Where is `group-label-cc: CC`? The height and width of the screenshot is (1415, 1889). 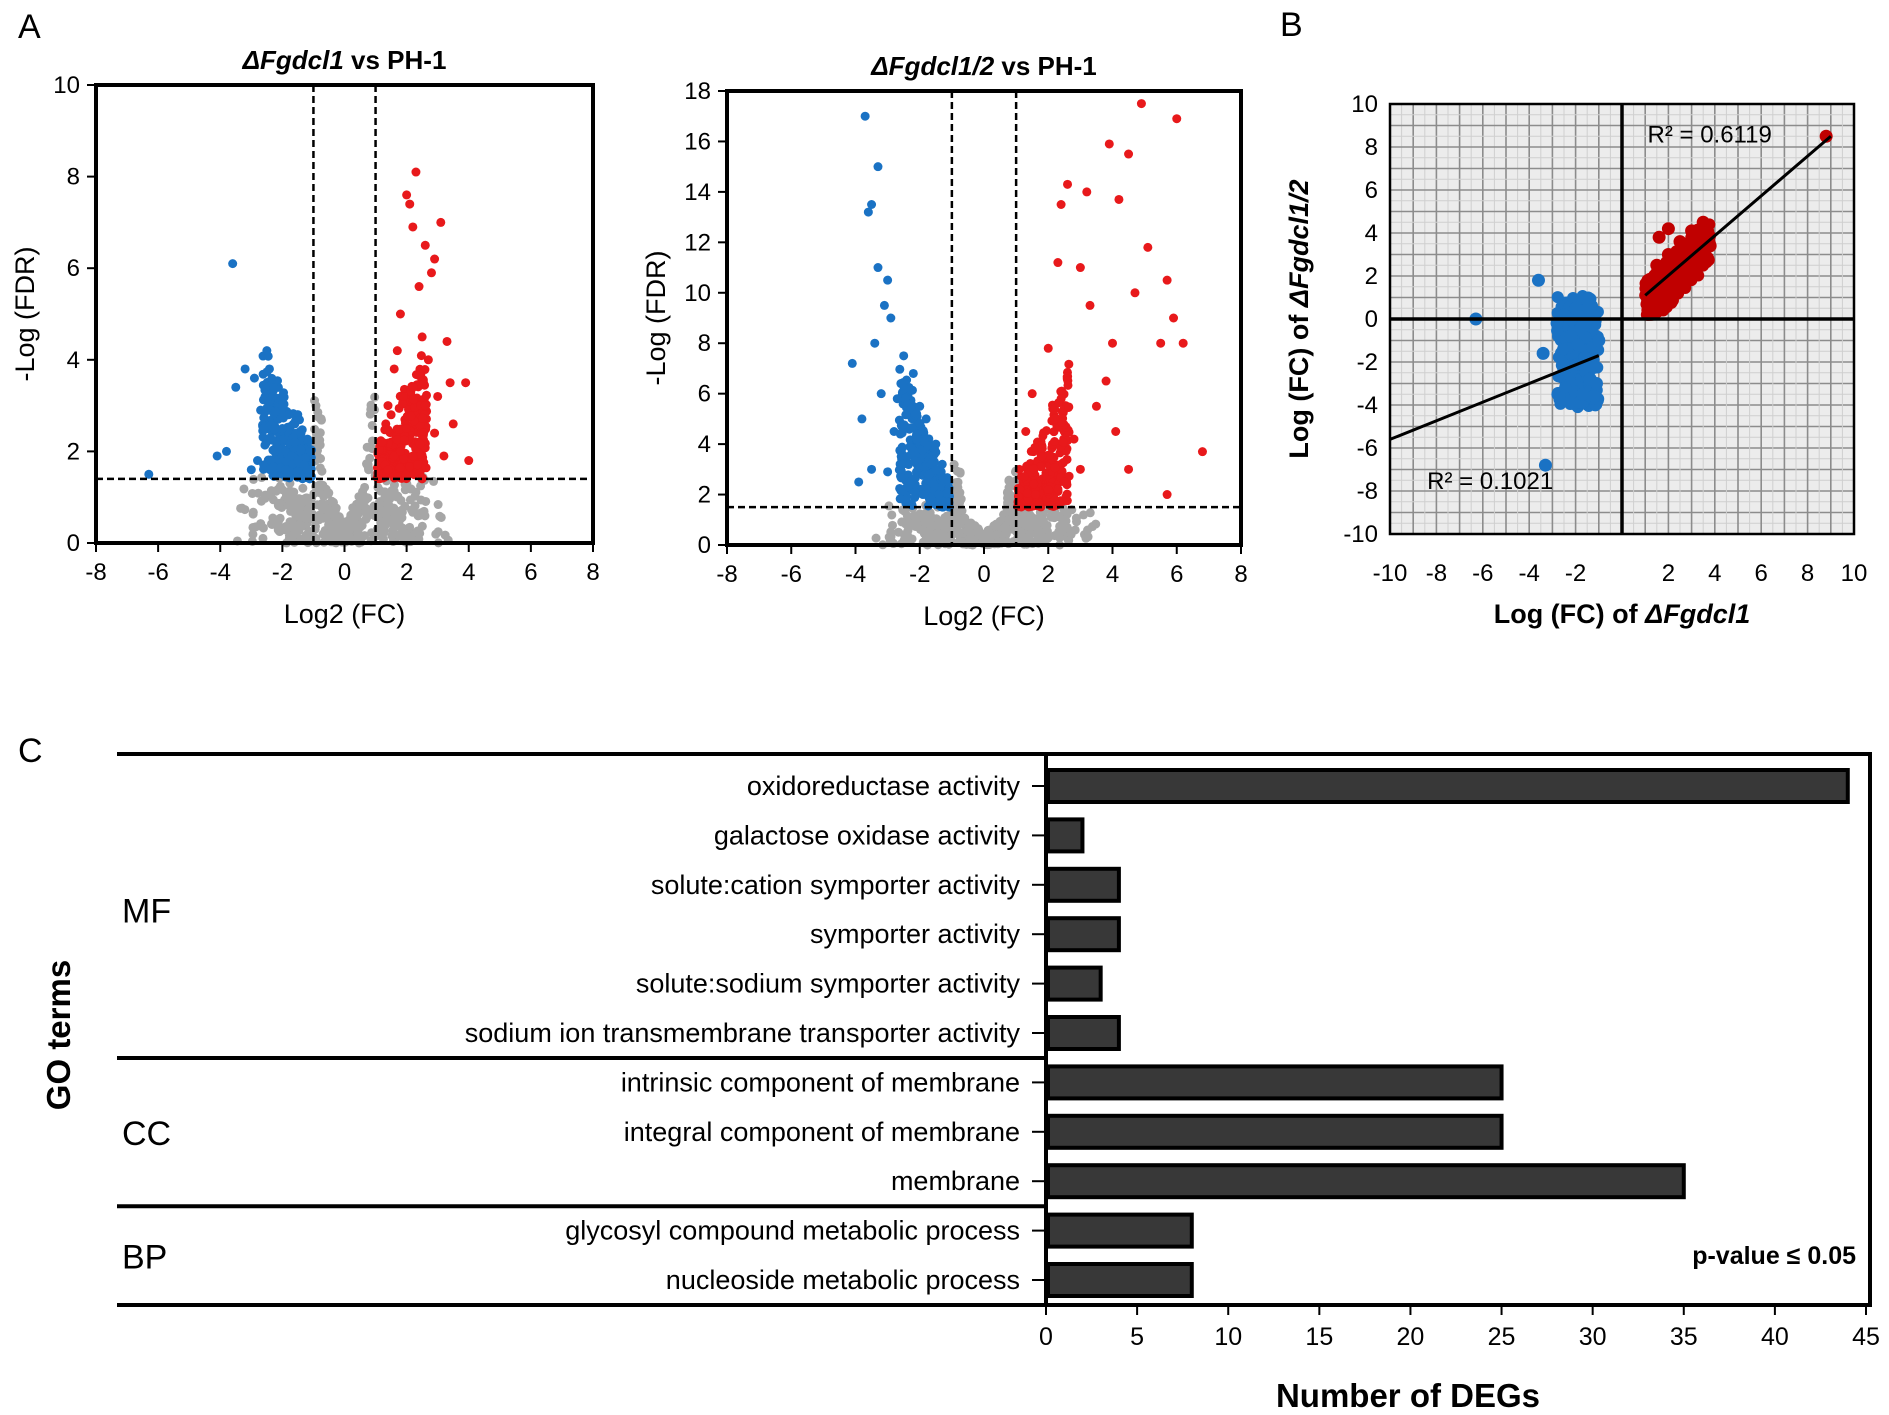
group-label-cc: CC is located at coordinates (146, 1134).